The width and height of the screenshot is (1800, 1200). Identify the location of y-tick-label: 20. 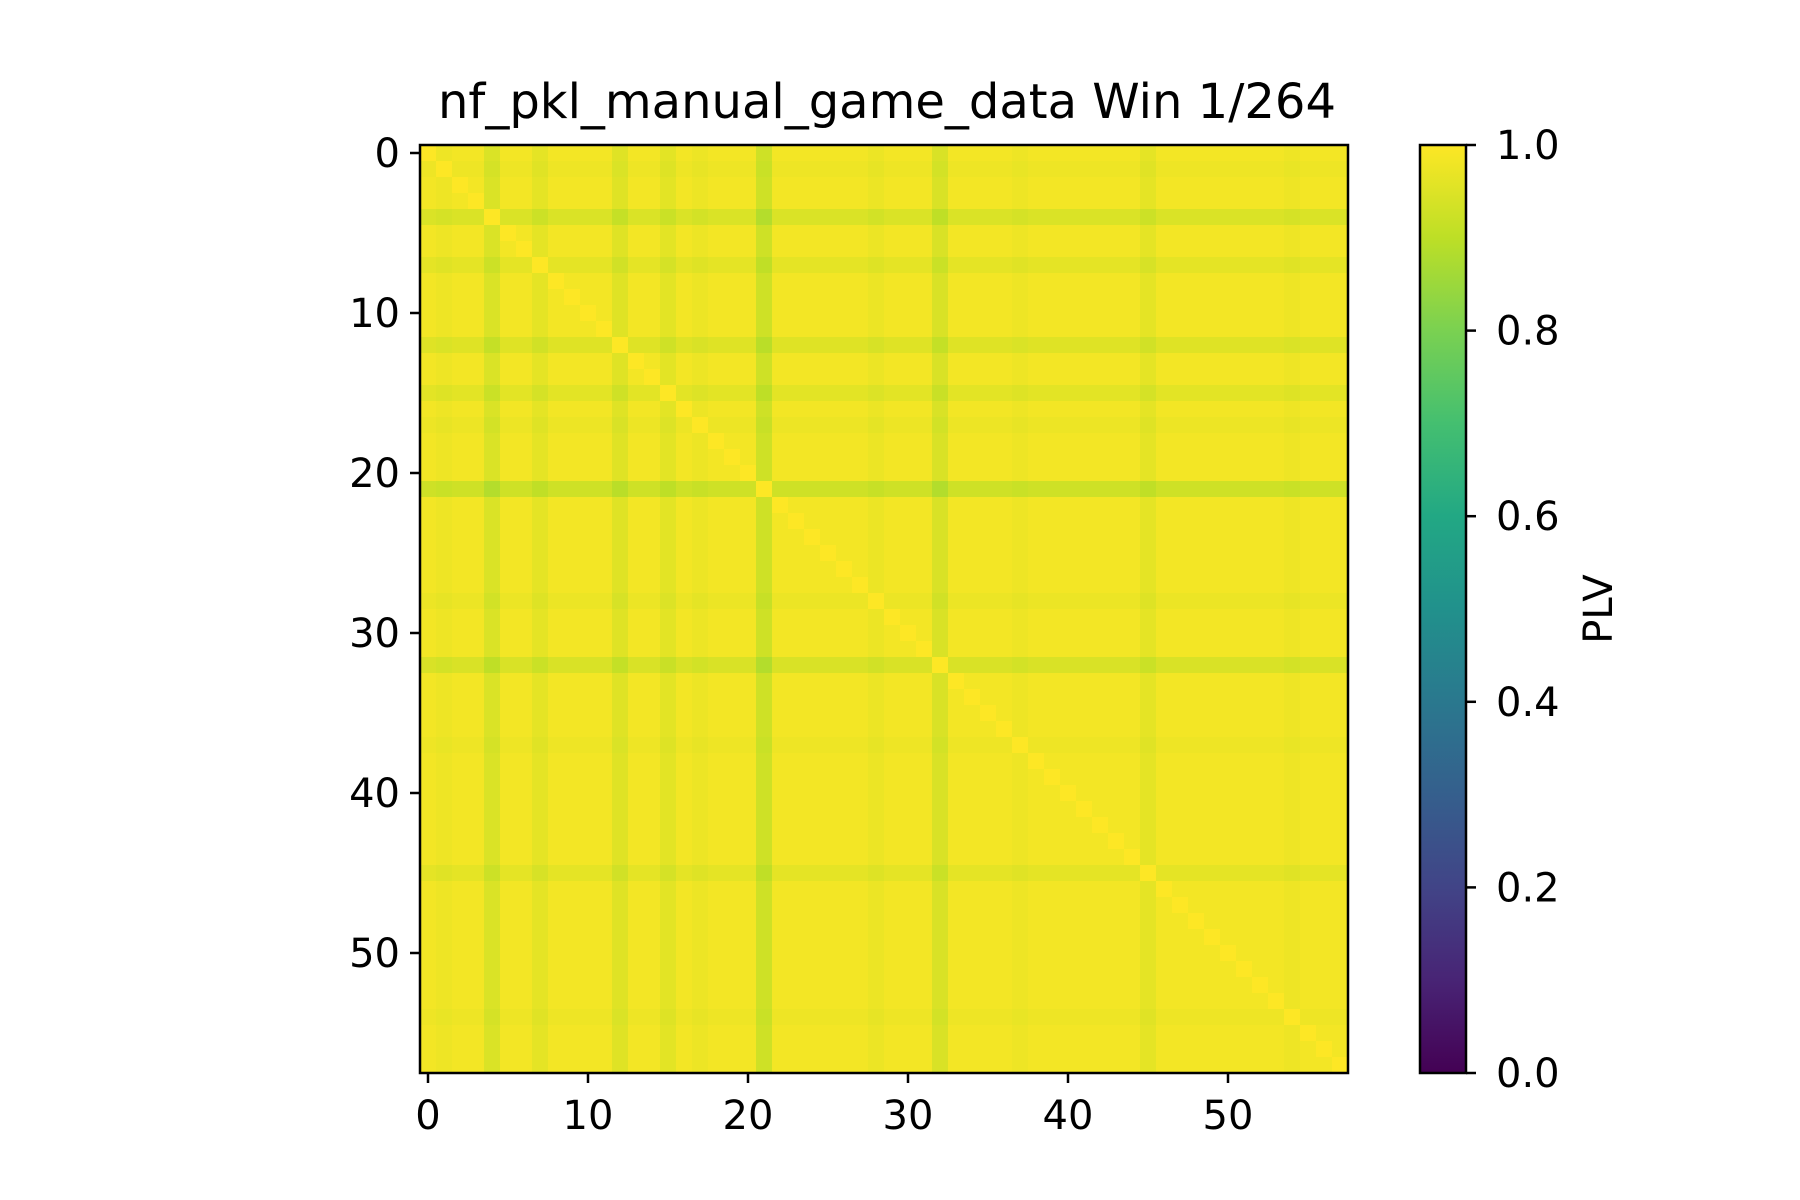
(374, 474).